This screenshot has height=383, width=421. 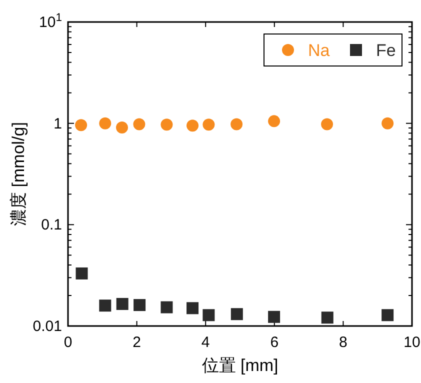 I want to click on legend-label: Na, so click(x=319, y=50).